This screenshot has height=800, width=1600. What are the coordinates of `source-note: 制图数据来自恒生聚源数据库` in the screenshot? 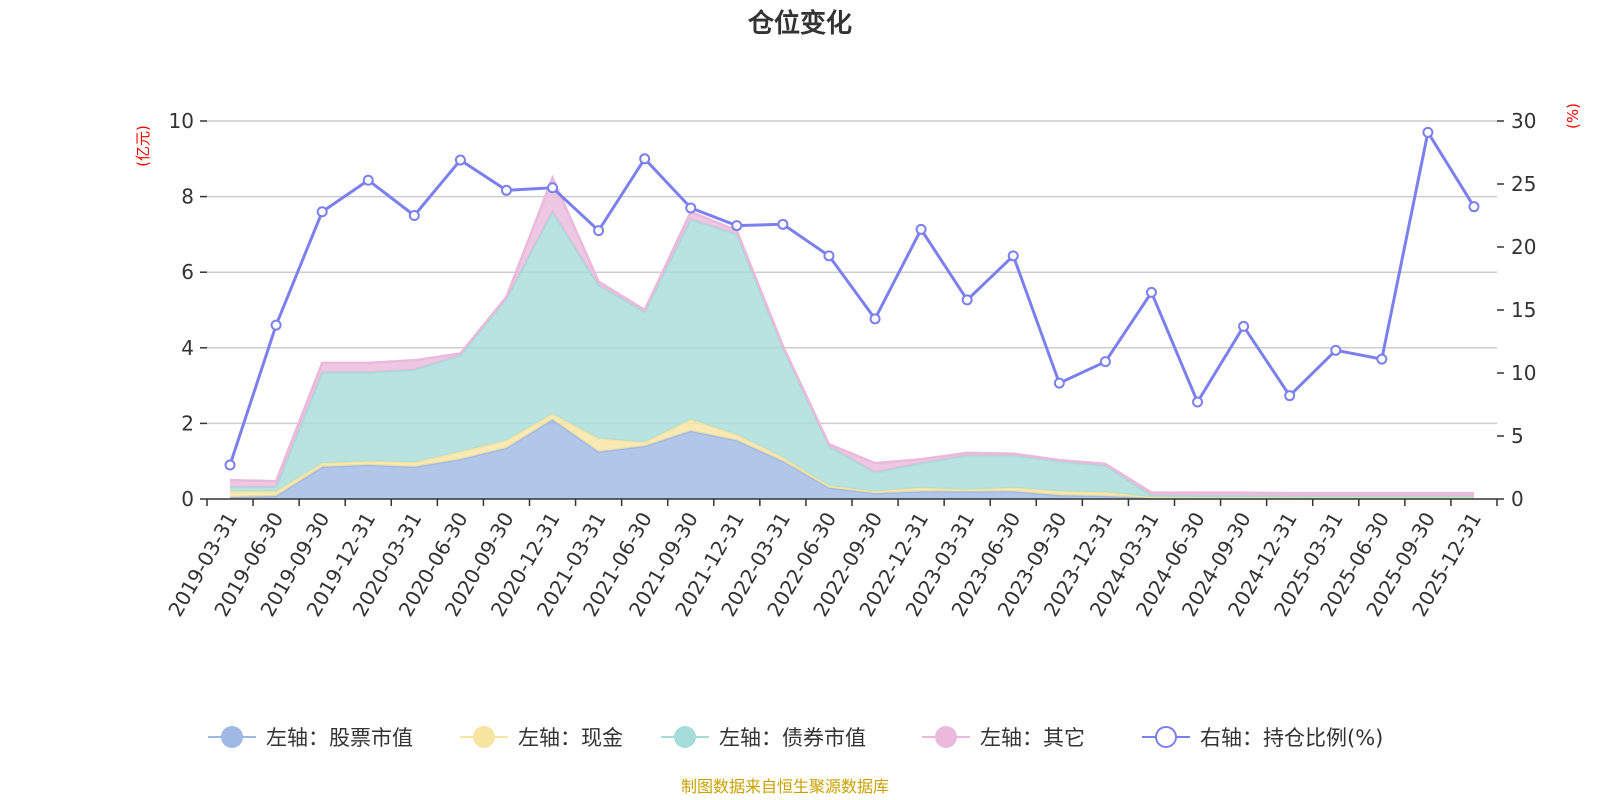 It's located at (785, 786).